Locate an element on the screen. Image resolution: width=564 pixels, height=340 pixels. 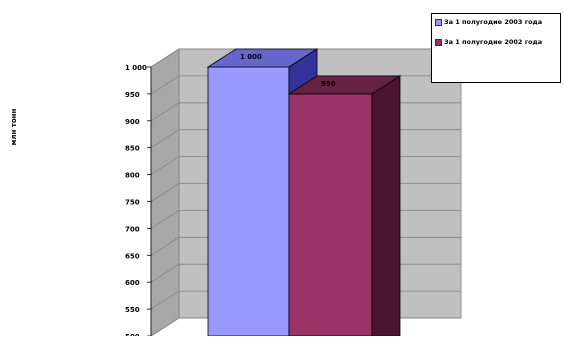
y-tick-label: 800 is located at coordinates (132, 176).